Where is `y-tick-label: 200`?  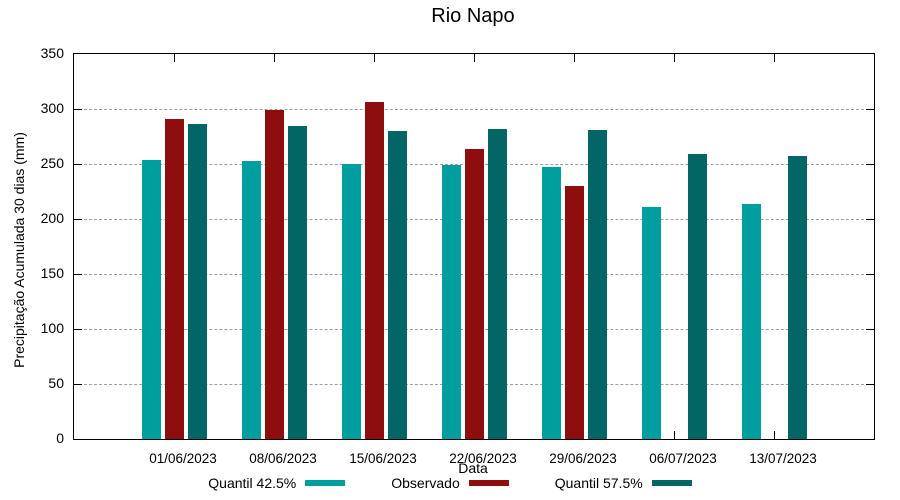 y-tick-label: 200 is located at coordinates (52, 218).